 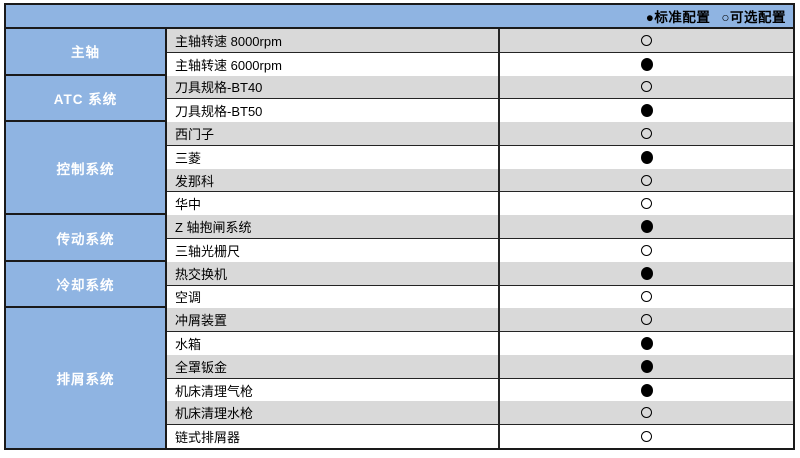 I want to click on config-group: 传动系统 Z 轴抱闸系统 三轴光栅尺, so click(x=399, y=238).